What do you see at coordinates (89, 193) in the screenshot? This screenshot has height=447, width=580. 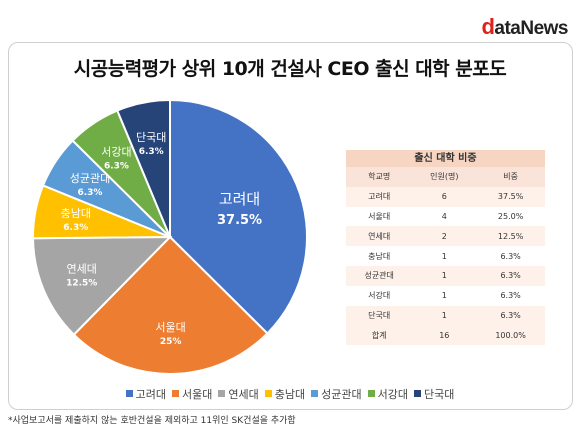 I see `slice-value-skku: 6.3%` at bounding box center [89, 193].